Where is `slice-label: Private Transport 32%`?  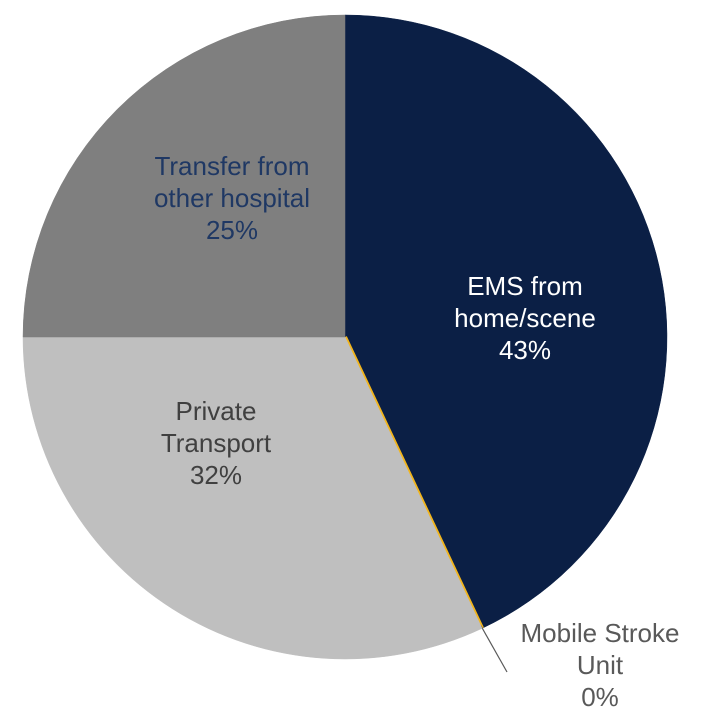 slice-label: Private Transport 32% is located at coordinates (216, 443).